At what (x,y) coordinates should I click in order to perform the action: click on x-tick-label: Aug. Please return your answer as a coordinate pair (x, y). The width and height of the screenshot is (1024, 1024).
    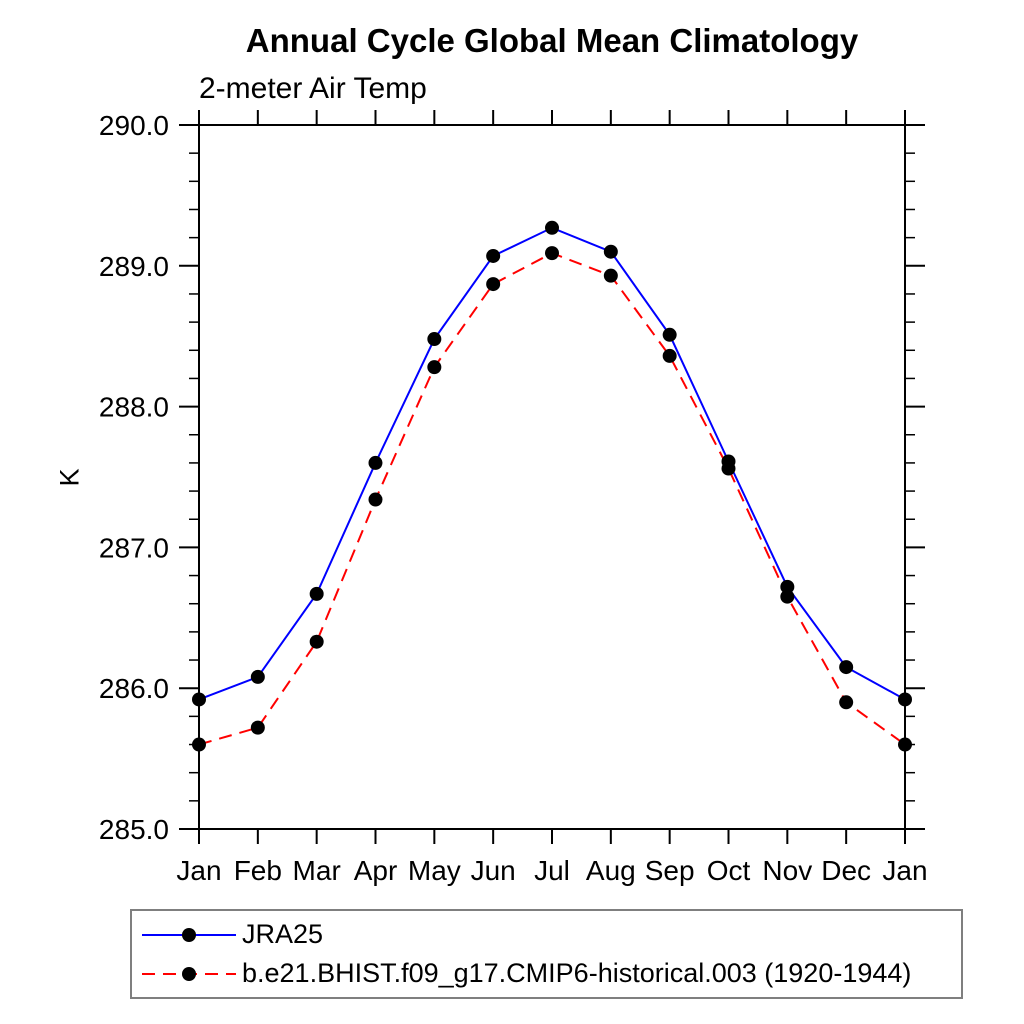
    Looking at the image, I should click on (611, 870).